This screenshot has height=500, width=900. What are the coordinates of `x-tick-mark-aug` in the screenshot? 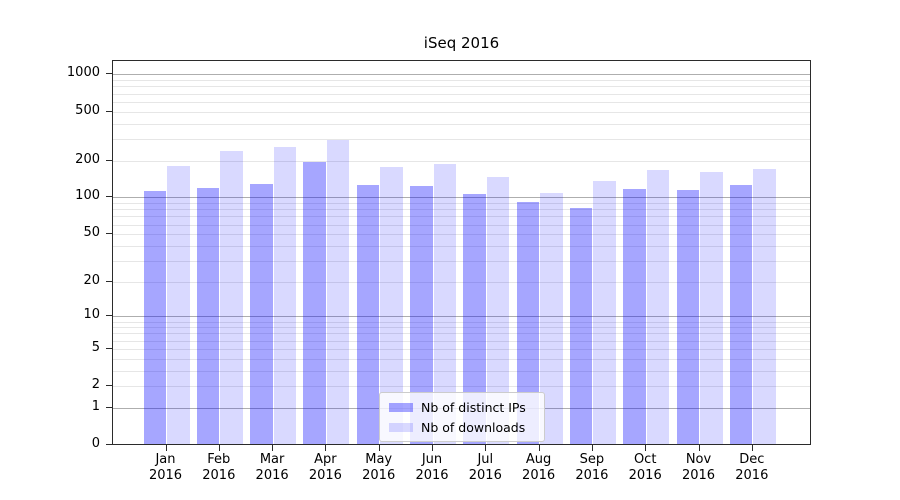 It's located at (539, 448).